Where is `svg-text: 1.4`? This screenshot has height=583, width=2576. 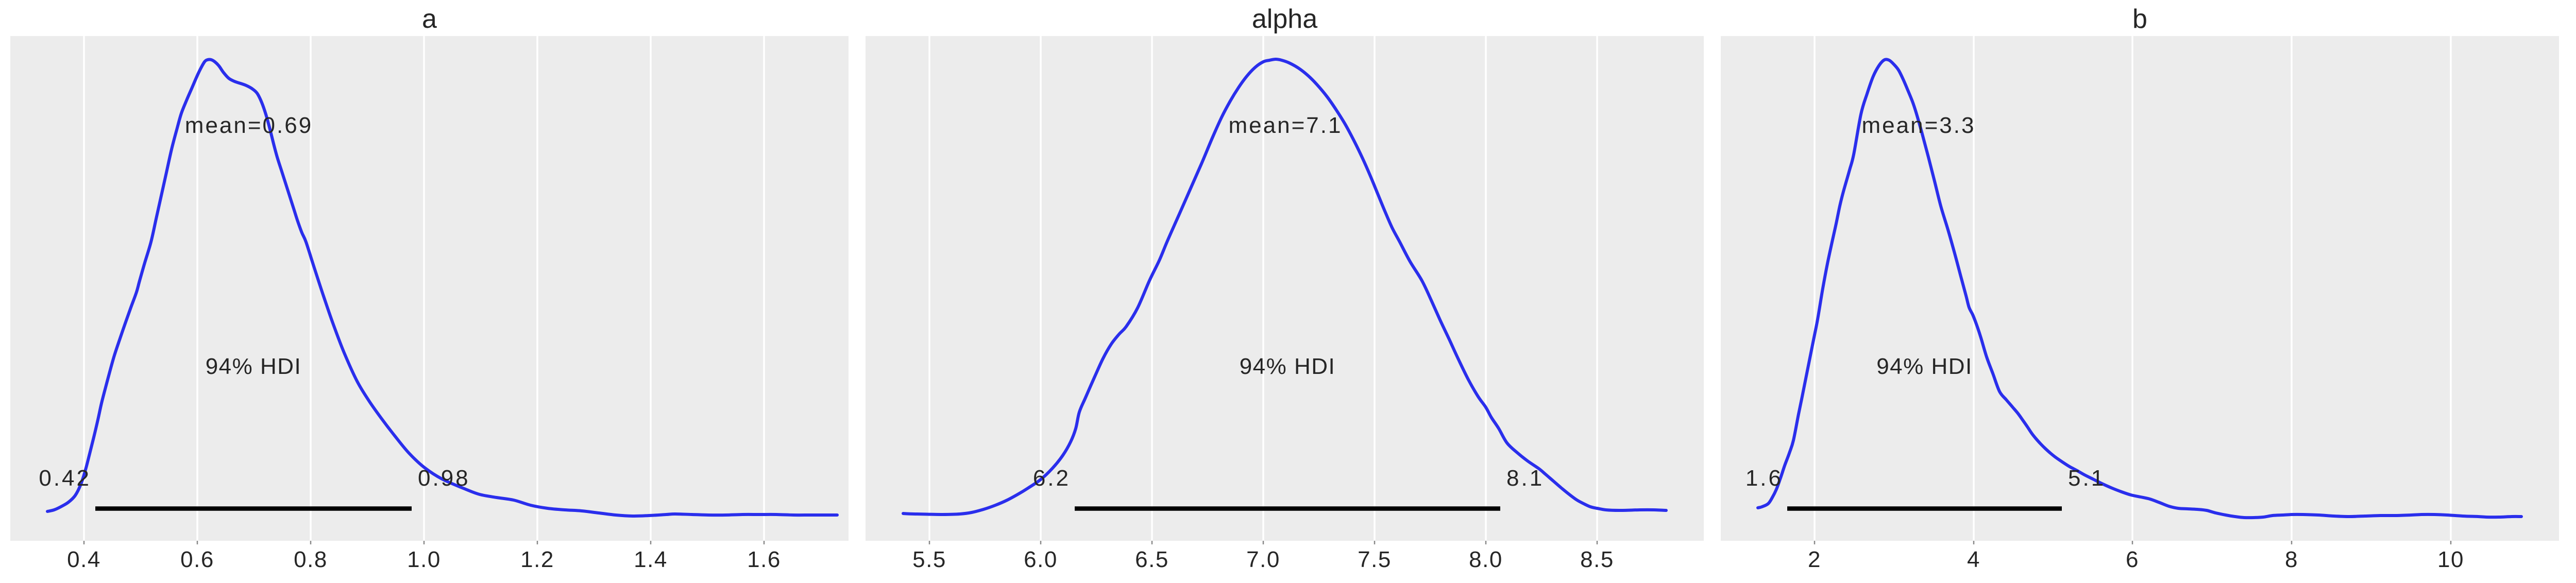
svg-text: 1.4 is located at coordinates (651, 560).